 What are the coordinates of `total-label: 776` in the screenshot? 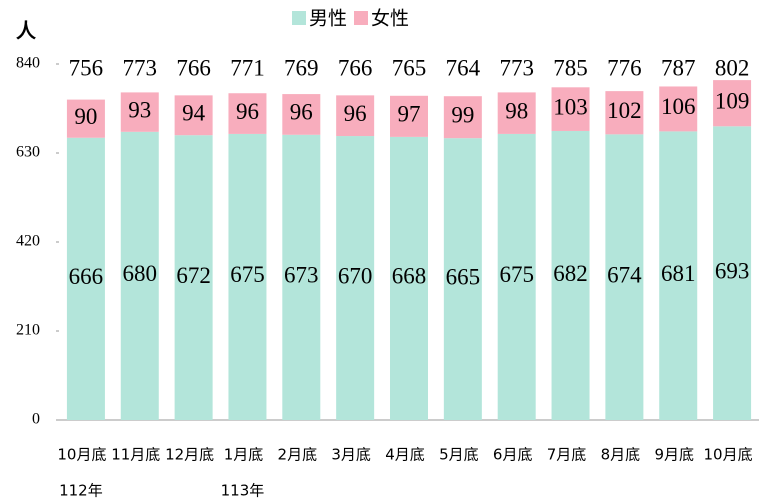 It's located at (624, 67).